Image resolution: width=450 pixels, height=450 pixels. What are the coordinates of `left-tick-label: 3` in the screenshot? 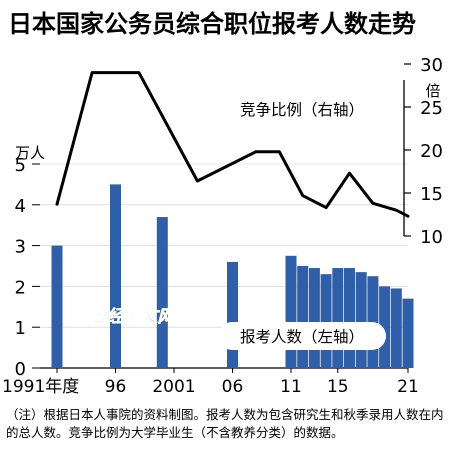 It's located at (20, 247).